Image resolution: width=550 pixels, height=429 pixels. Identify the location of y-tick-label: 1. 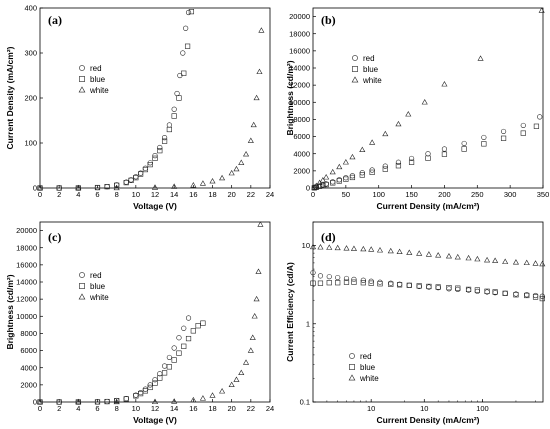
(308, 323).